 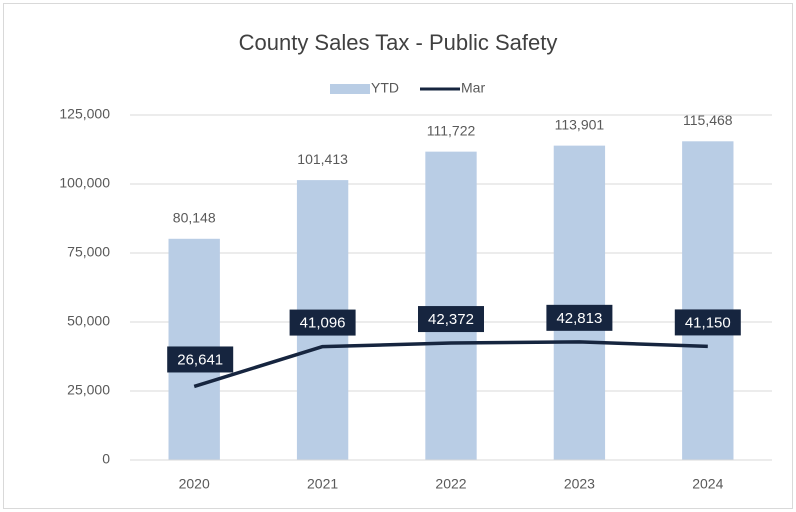 I want to click on legend-label: Mar, so click(x=473, y=88).